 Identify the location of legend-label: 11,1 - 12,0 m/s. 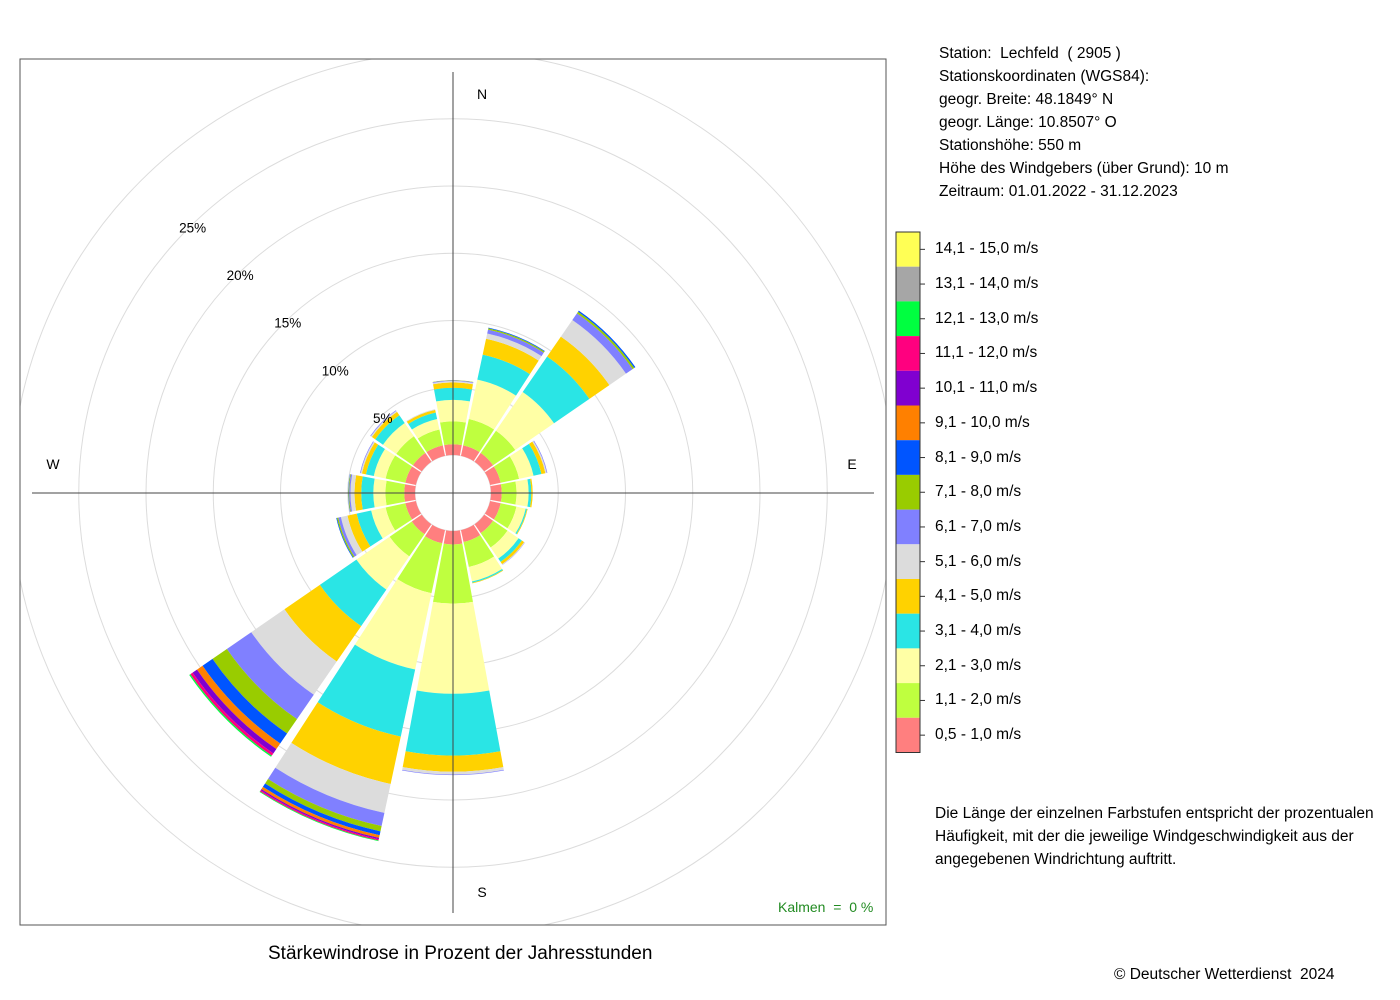
(986, 353).